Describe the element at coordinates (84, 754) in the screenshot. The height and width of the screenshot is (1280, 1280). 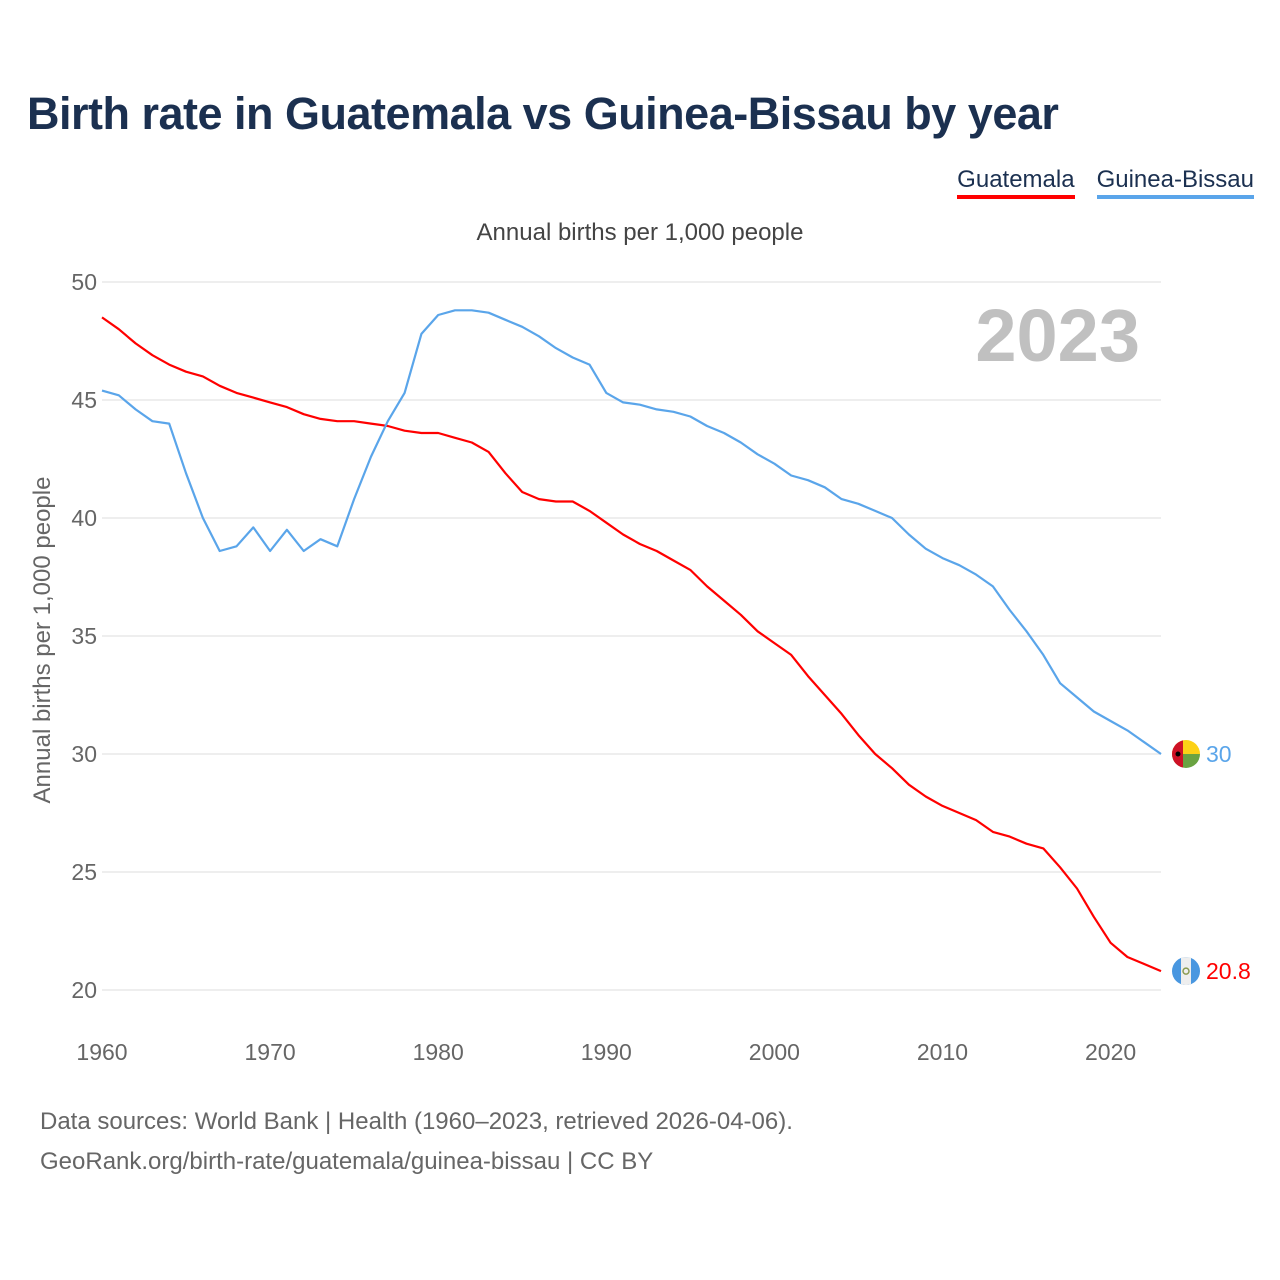
I see `y-tick-label: 30` at that location.